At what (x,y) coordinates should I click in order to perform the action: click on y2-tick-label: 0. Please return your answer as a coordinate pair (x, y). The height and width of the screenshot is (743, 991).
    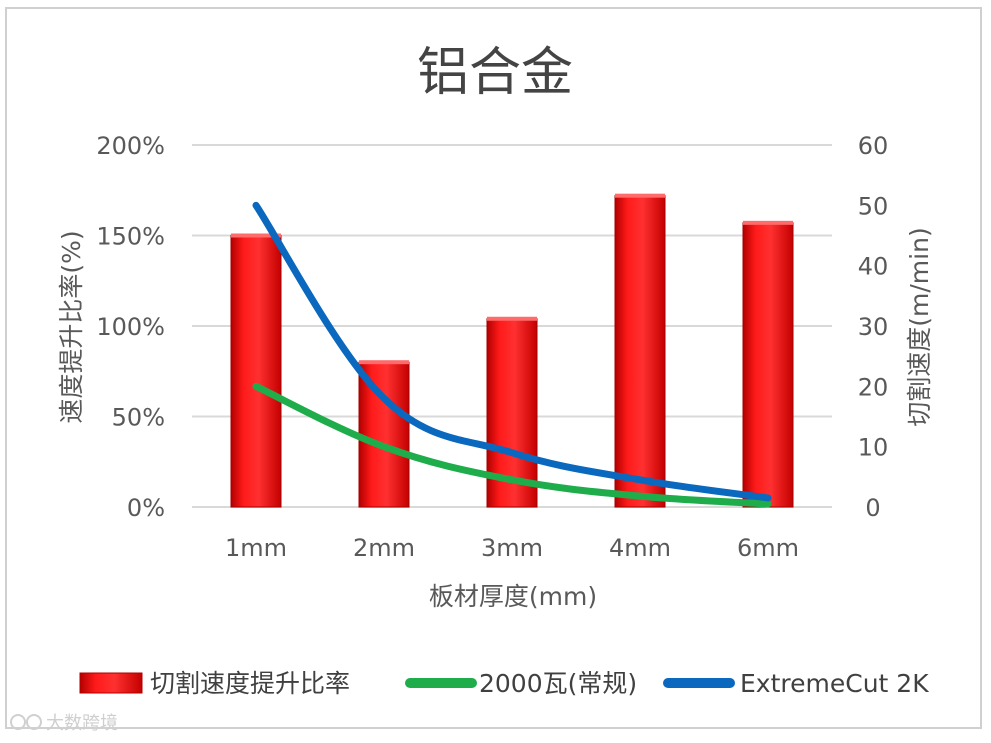
    Looking at the image, I should click on (872, 508).